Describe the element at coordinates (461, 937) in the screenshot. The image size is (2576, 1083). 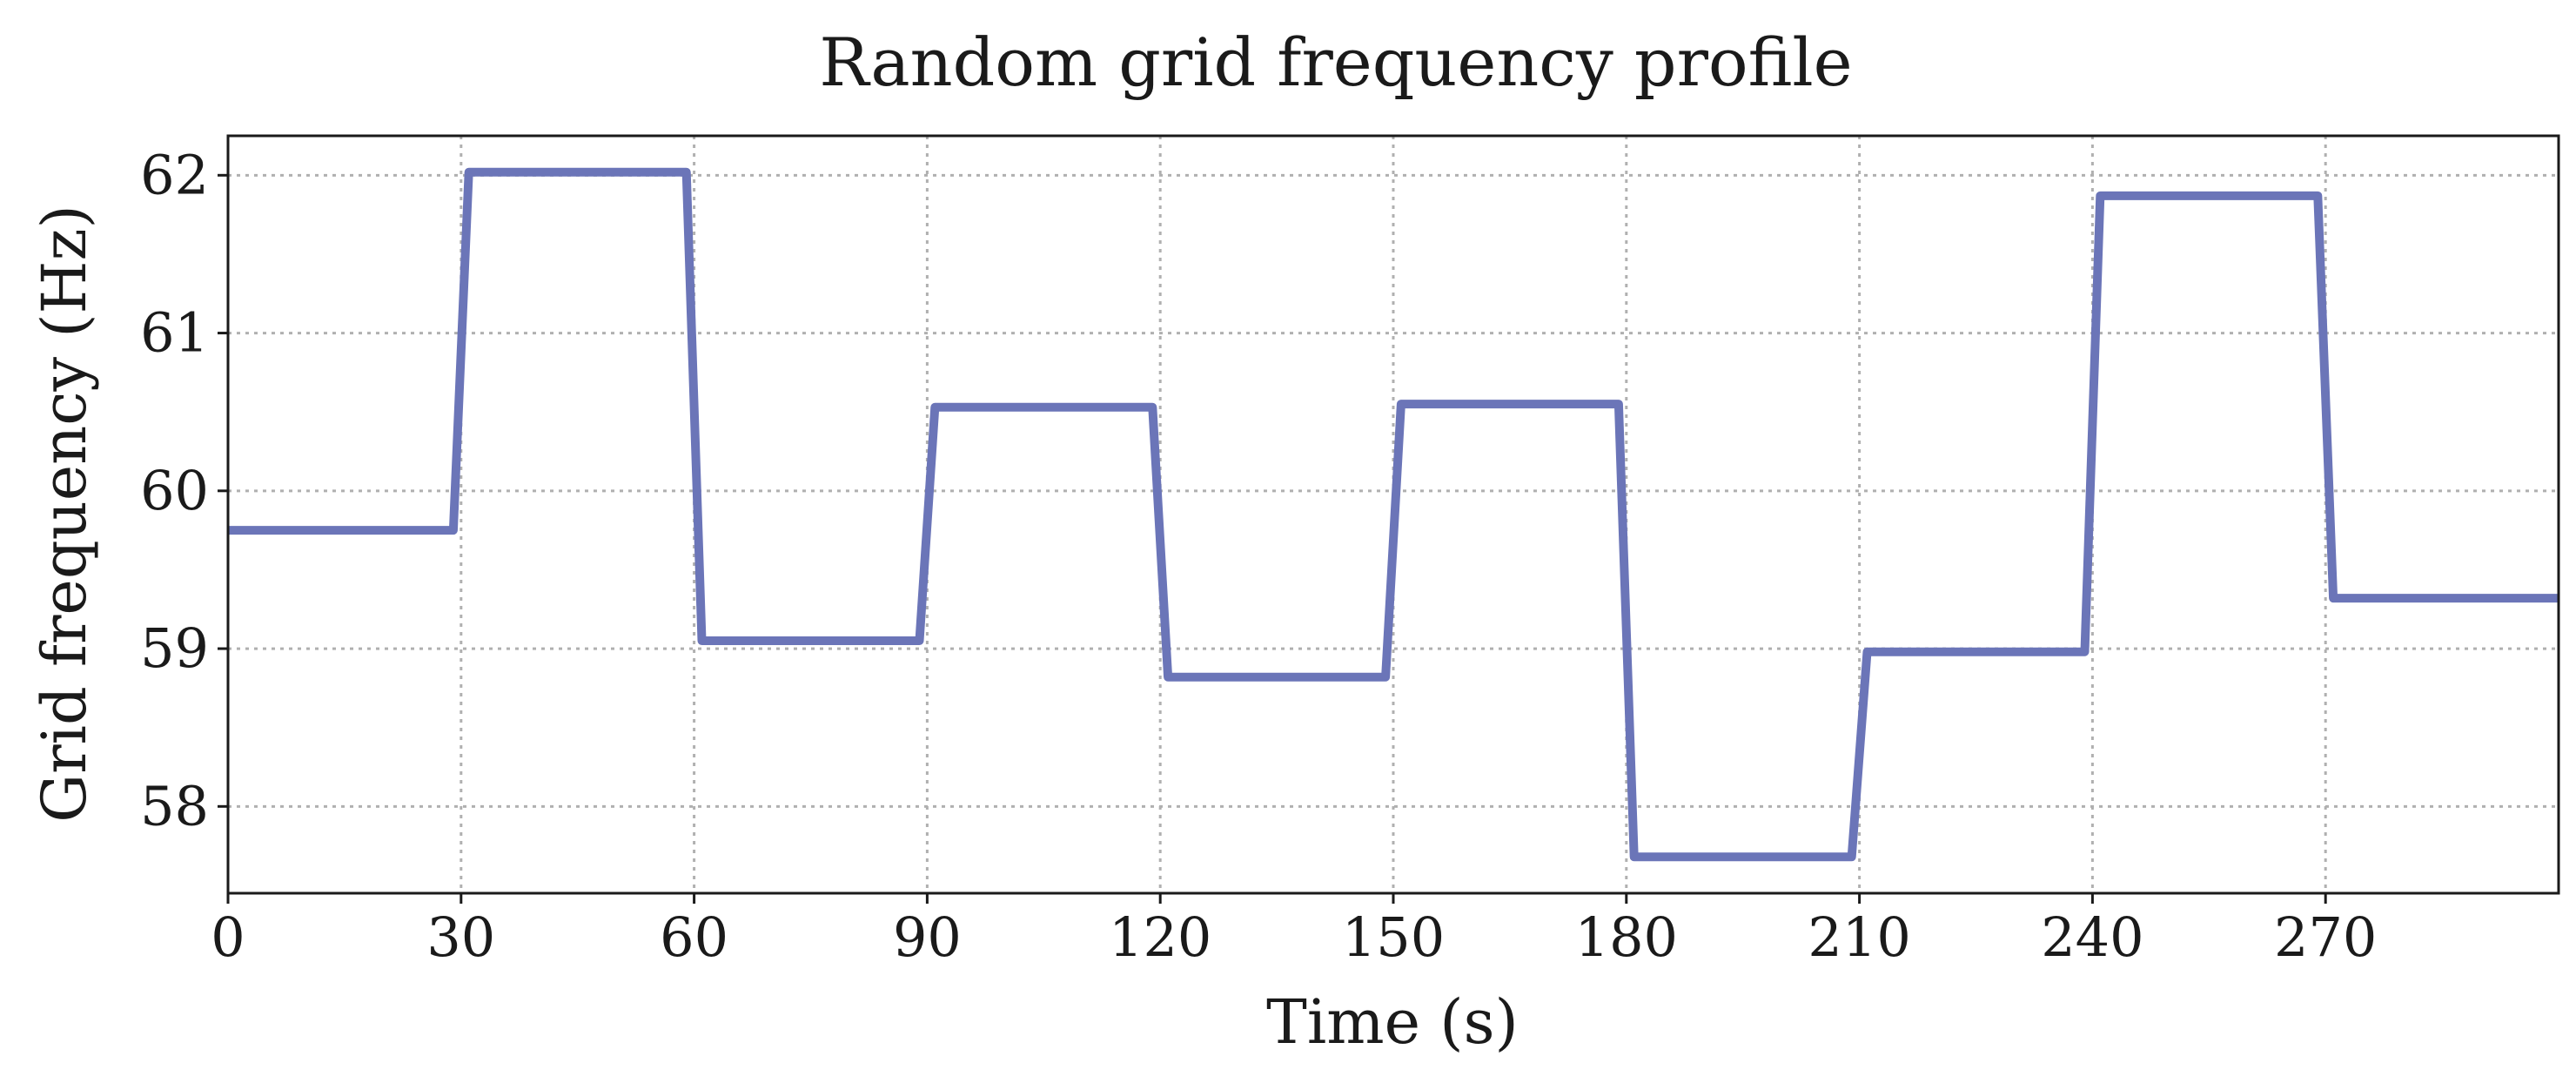
I see `x-tick-label: 30` at that location.